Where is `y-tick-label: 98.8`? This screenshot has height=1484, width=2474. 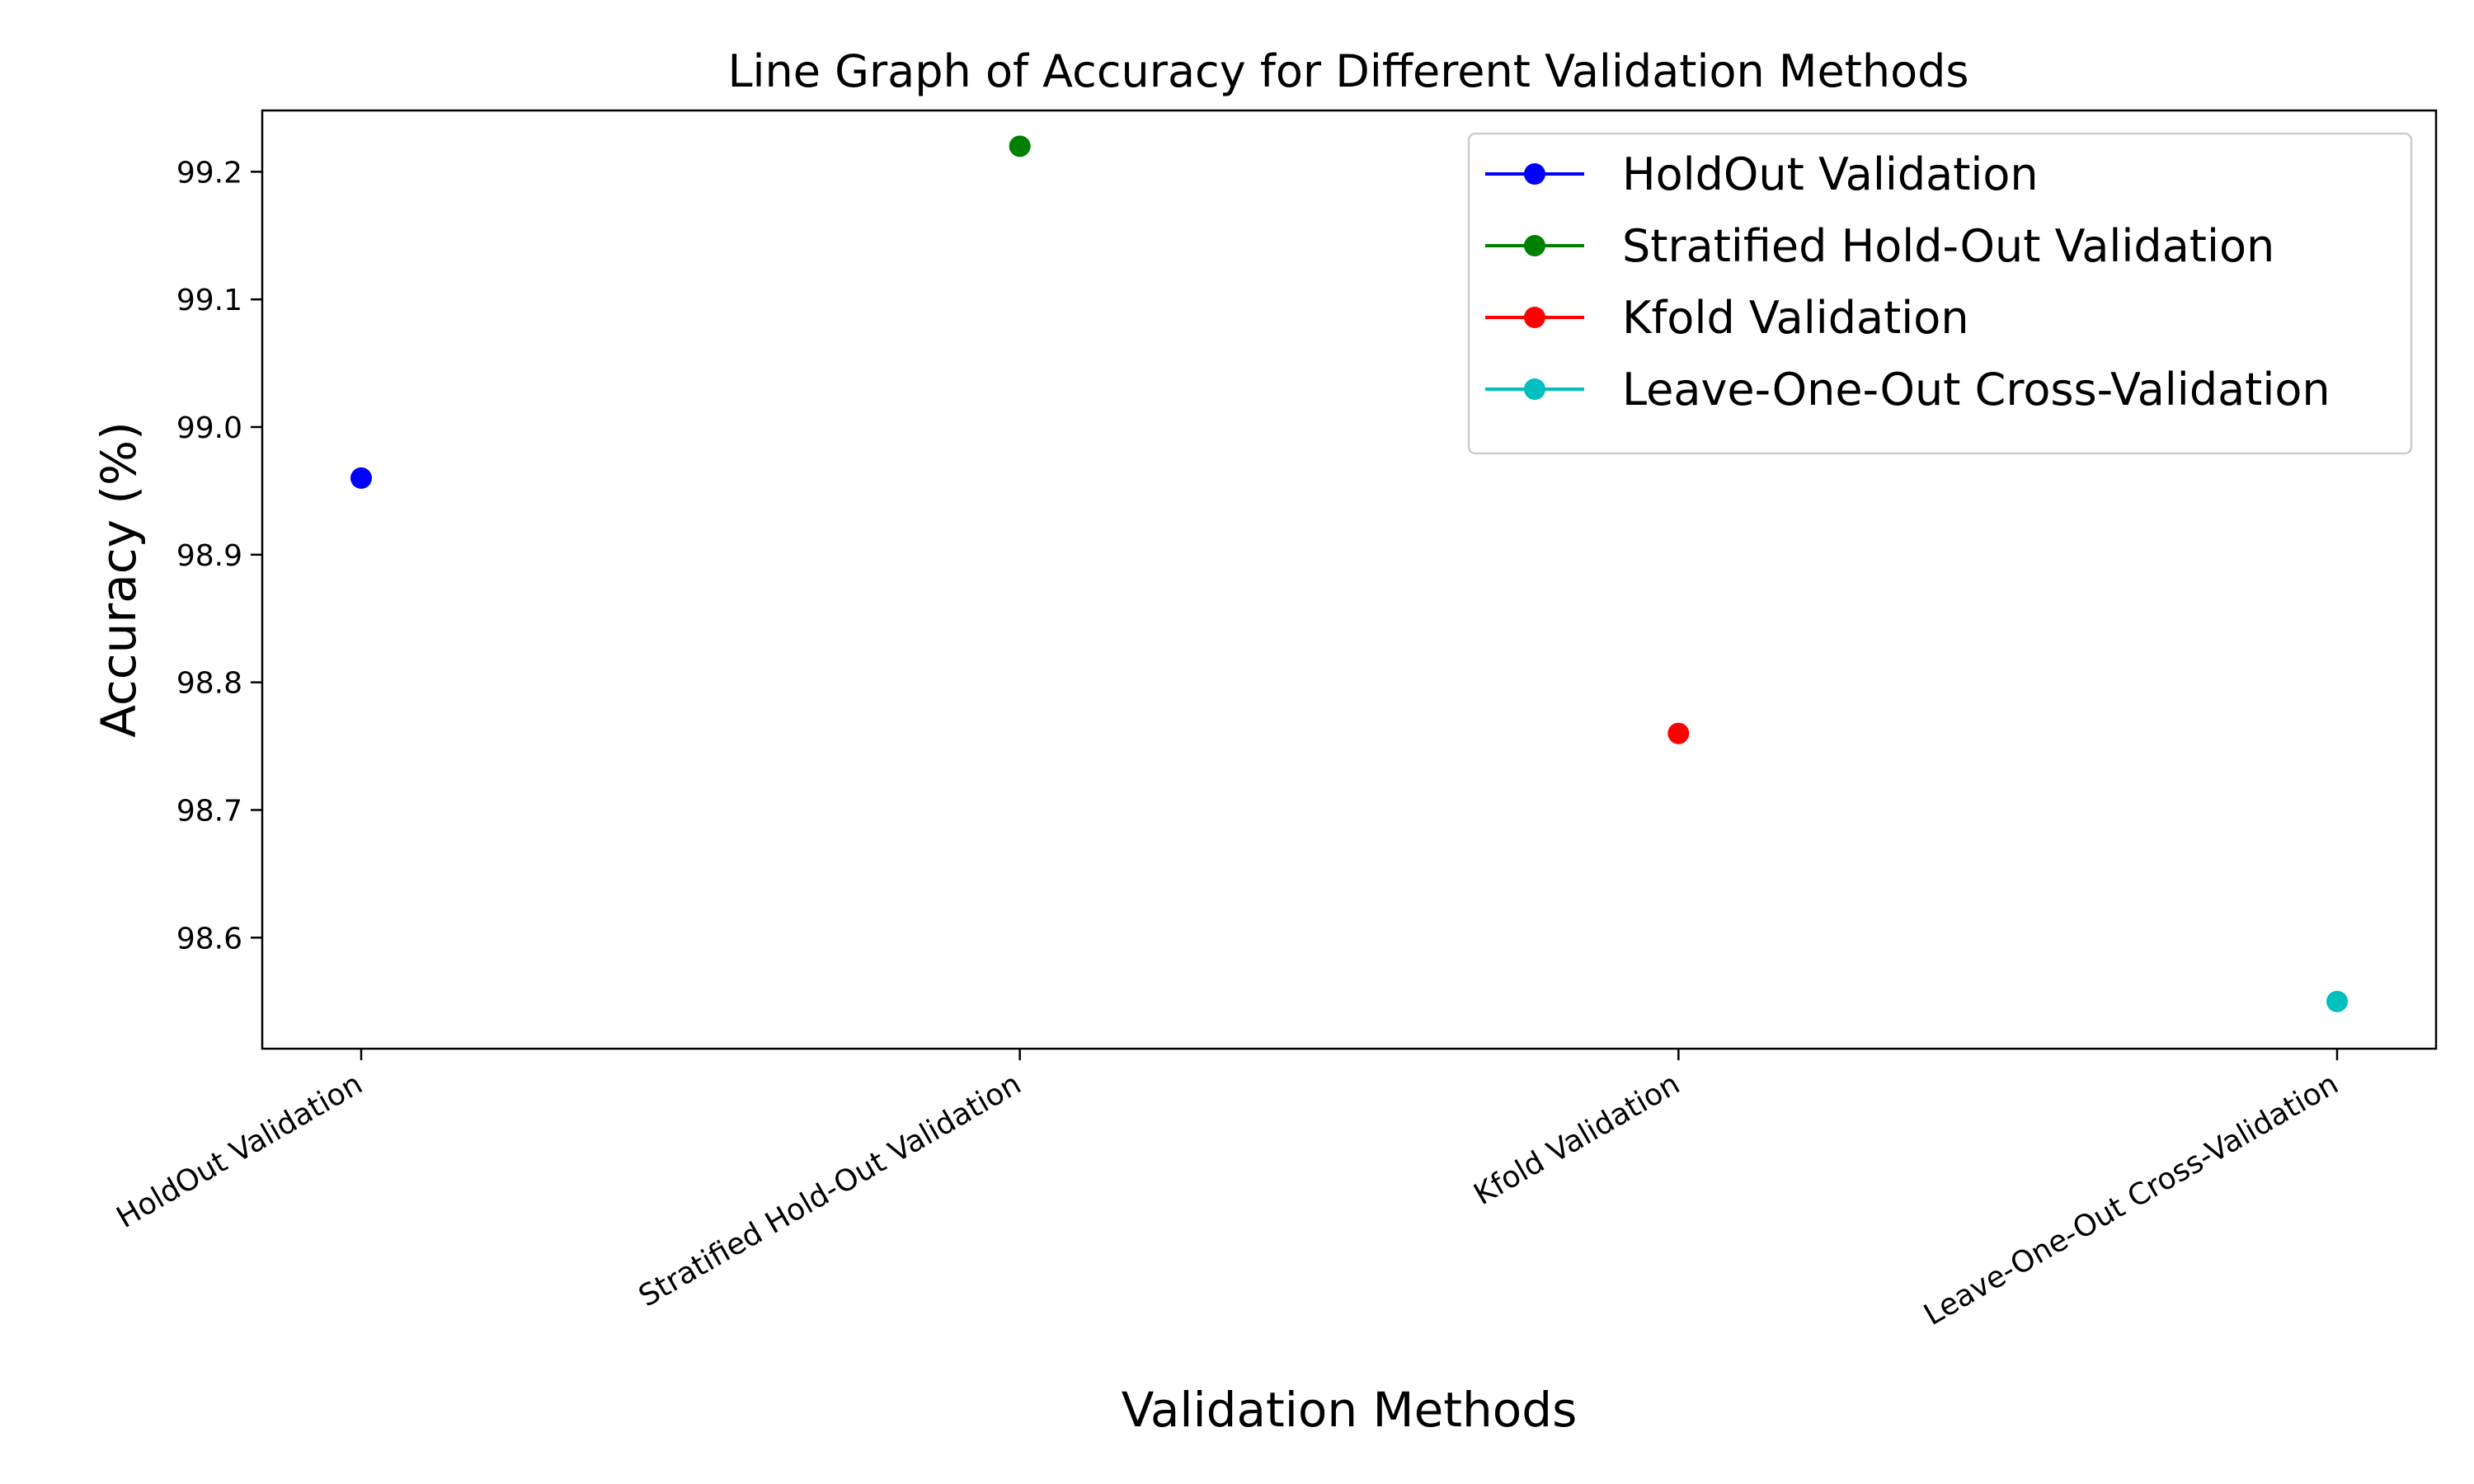 y-tick-label: 98.8 is located at coordinates (209, 684).